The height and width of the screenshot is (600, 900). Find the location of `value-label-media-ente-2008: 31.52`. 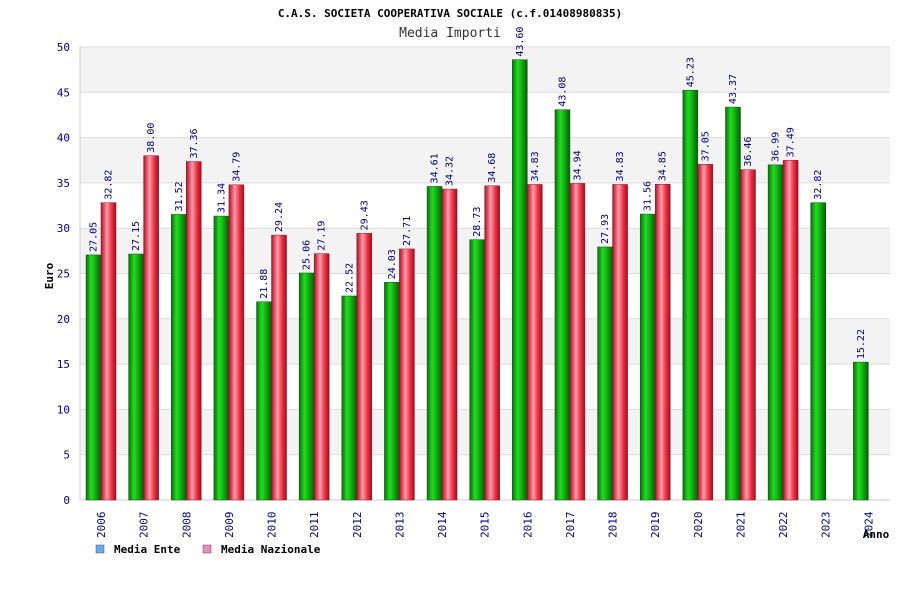

value-label-media-ente-2008: 31.52 is located at coordinates (179, 196).